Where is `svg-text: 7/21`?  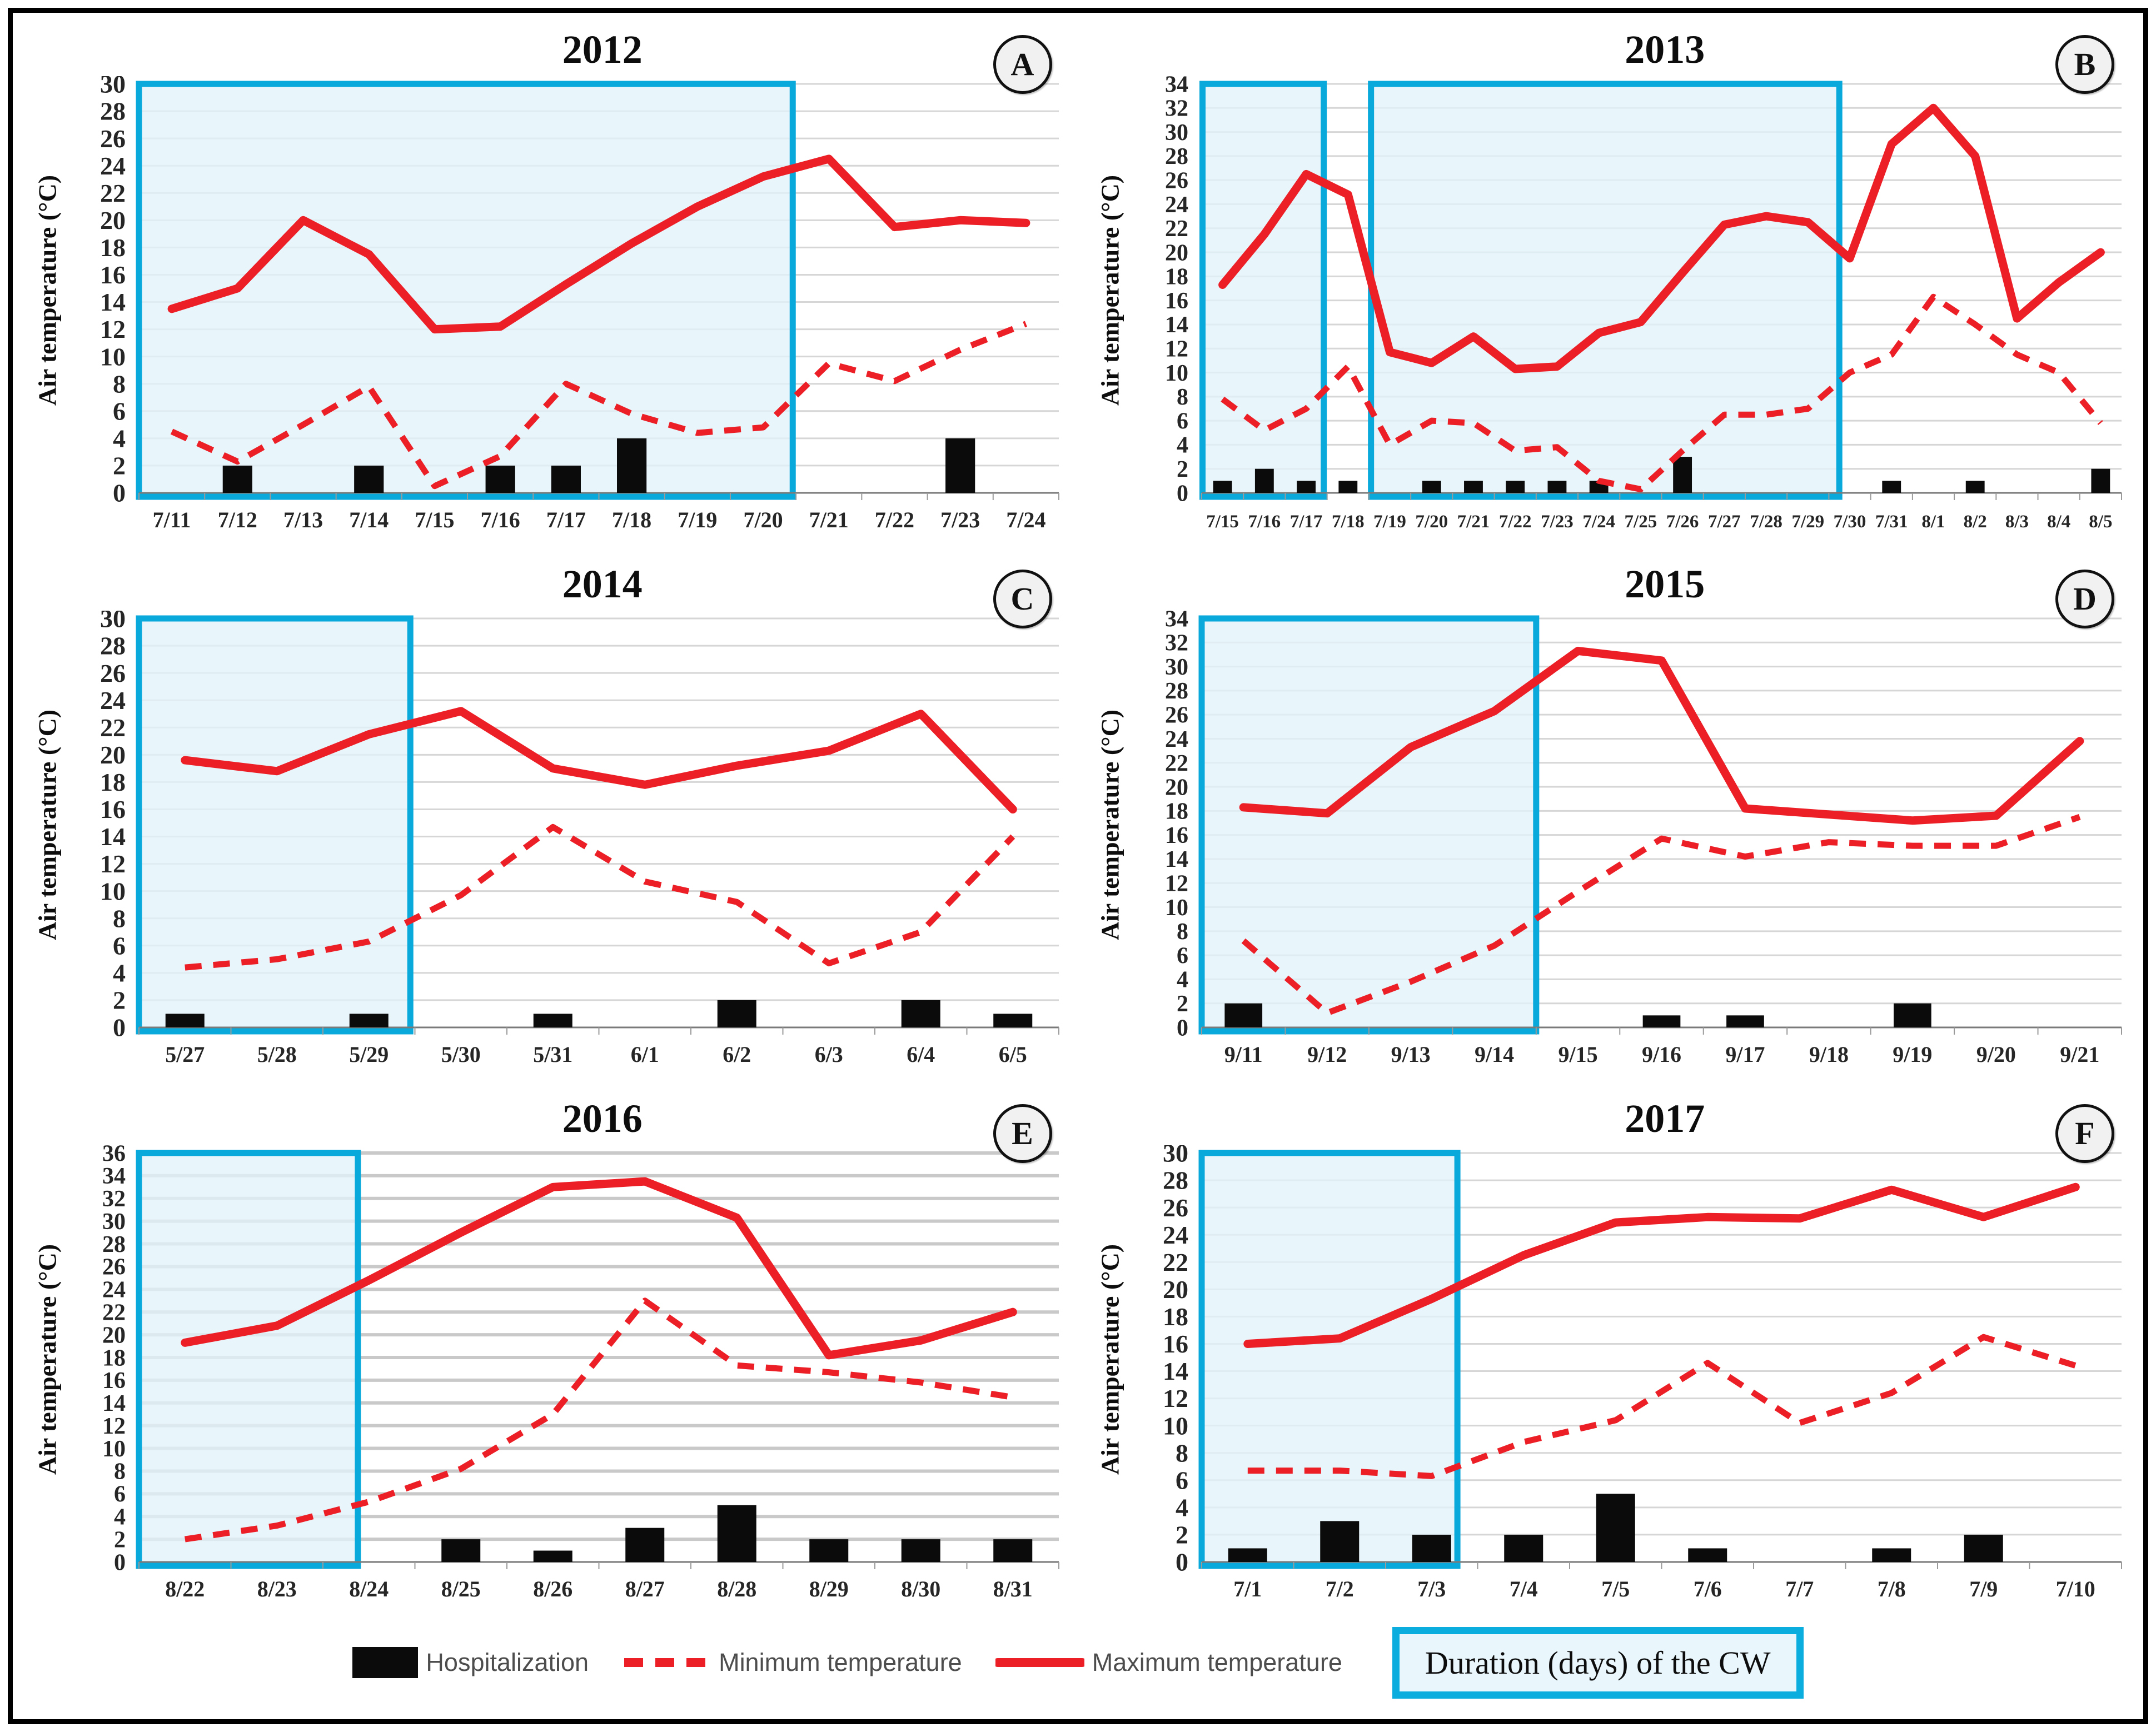 svg-text: 7/21 is located at coordinates (829, 519).